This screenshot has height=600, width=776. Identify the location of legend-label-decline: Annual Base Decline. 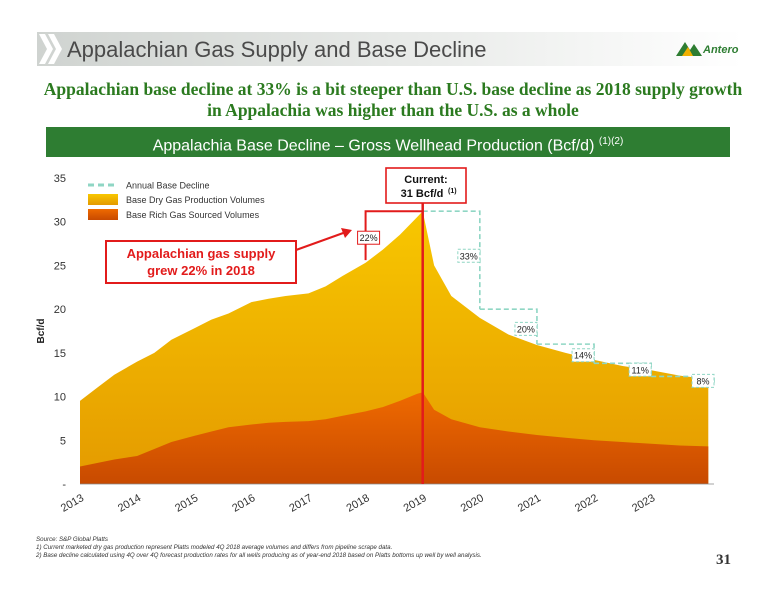
(168, 186).